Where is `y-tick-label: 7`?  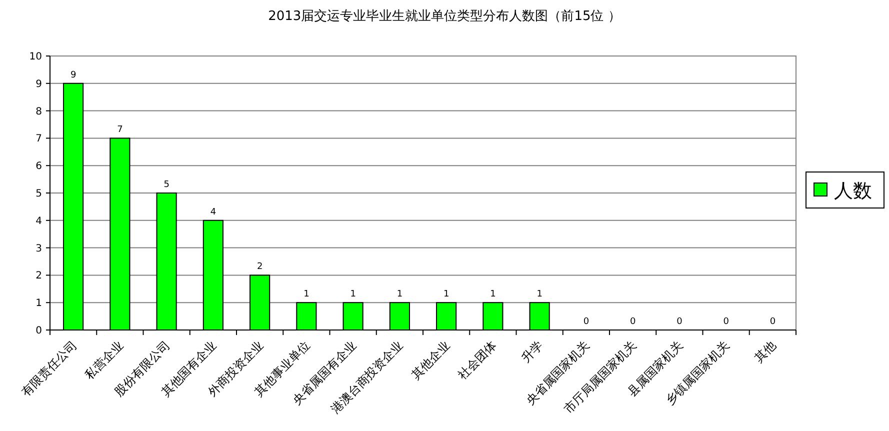
y-tick-label: 7 is located at coordinates (39, 139).